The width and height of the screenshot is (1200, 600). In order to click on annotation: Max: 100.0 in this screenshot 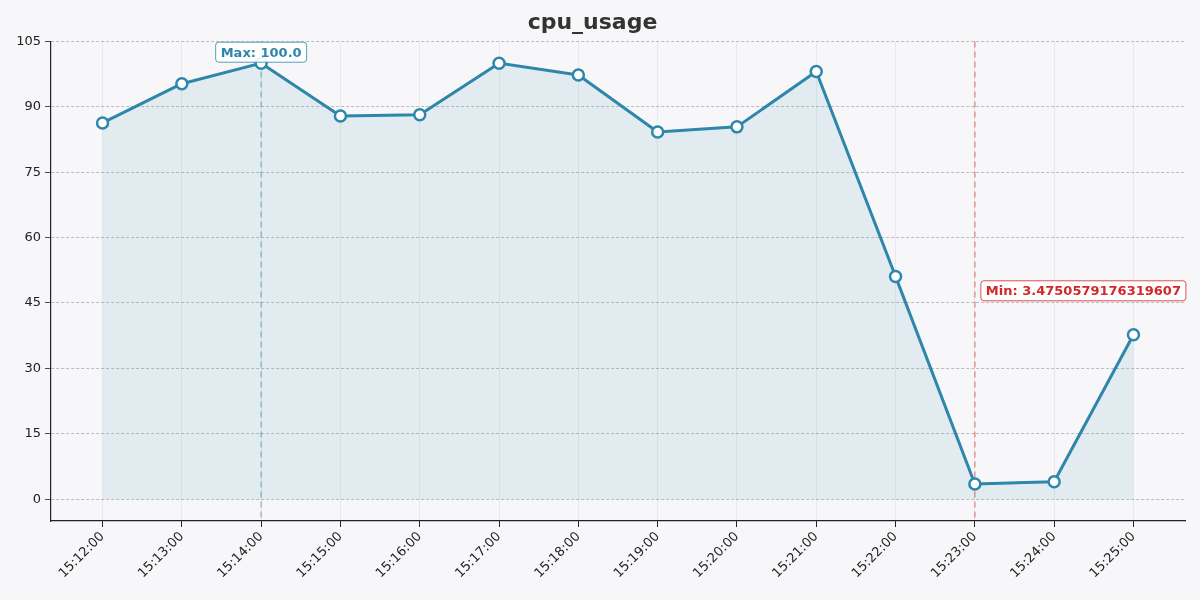, I will do `click(261, 52)`.